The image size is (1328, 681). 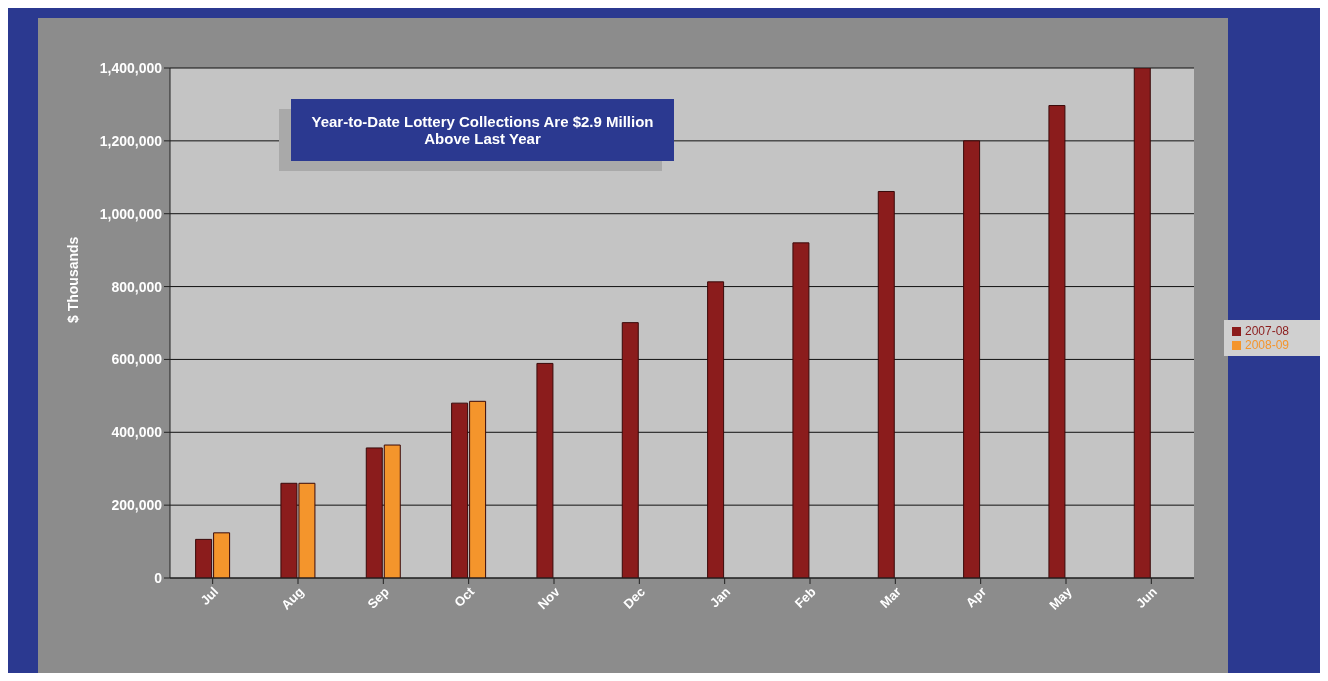 I want to click on y-tick-label: 400,000, so click(x=137, y=432).